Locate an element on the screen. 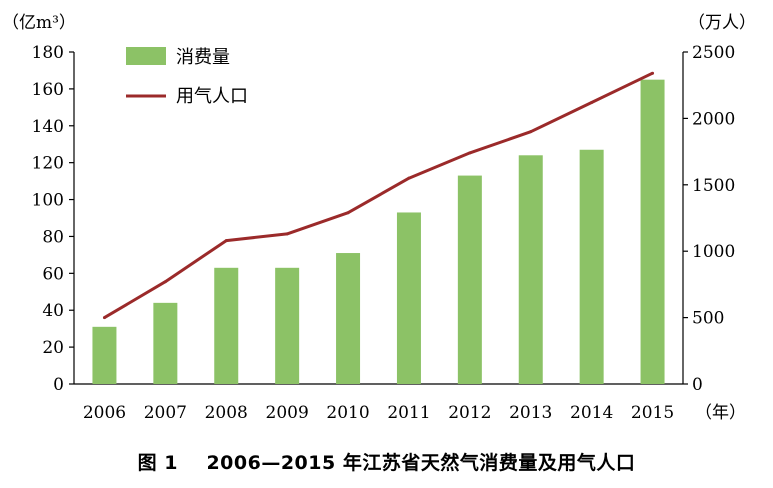  left-tick-label: 0 is located at coordinates (58, 385).